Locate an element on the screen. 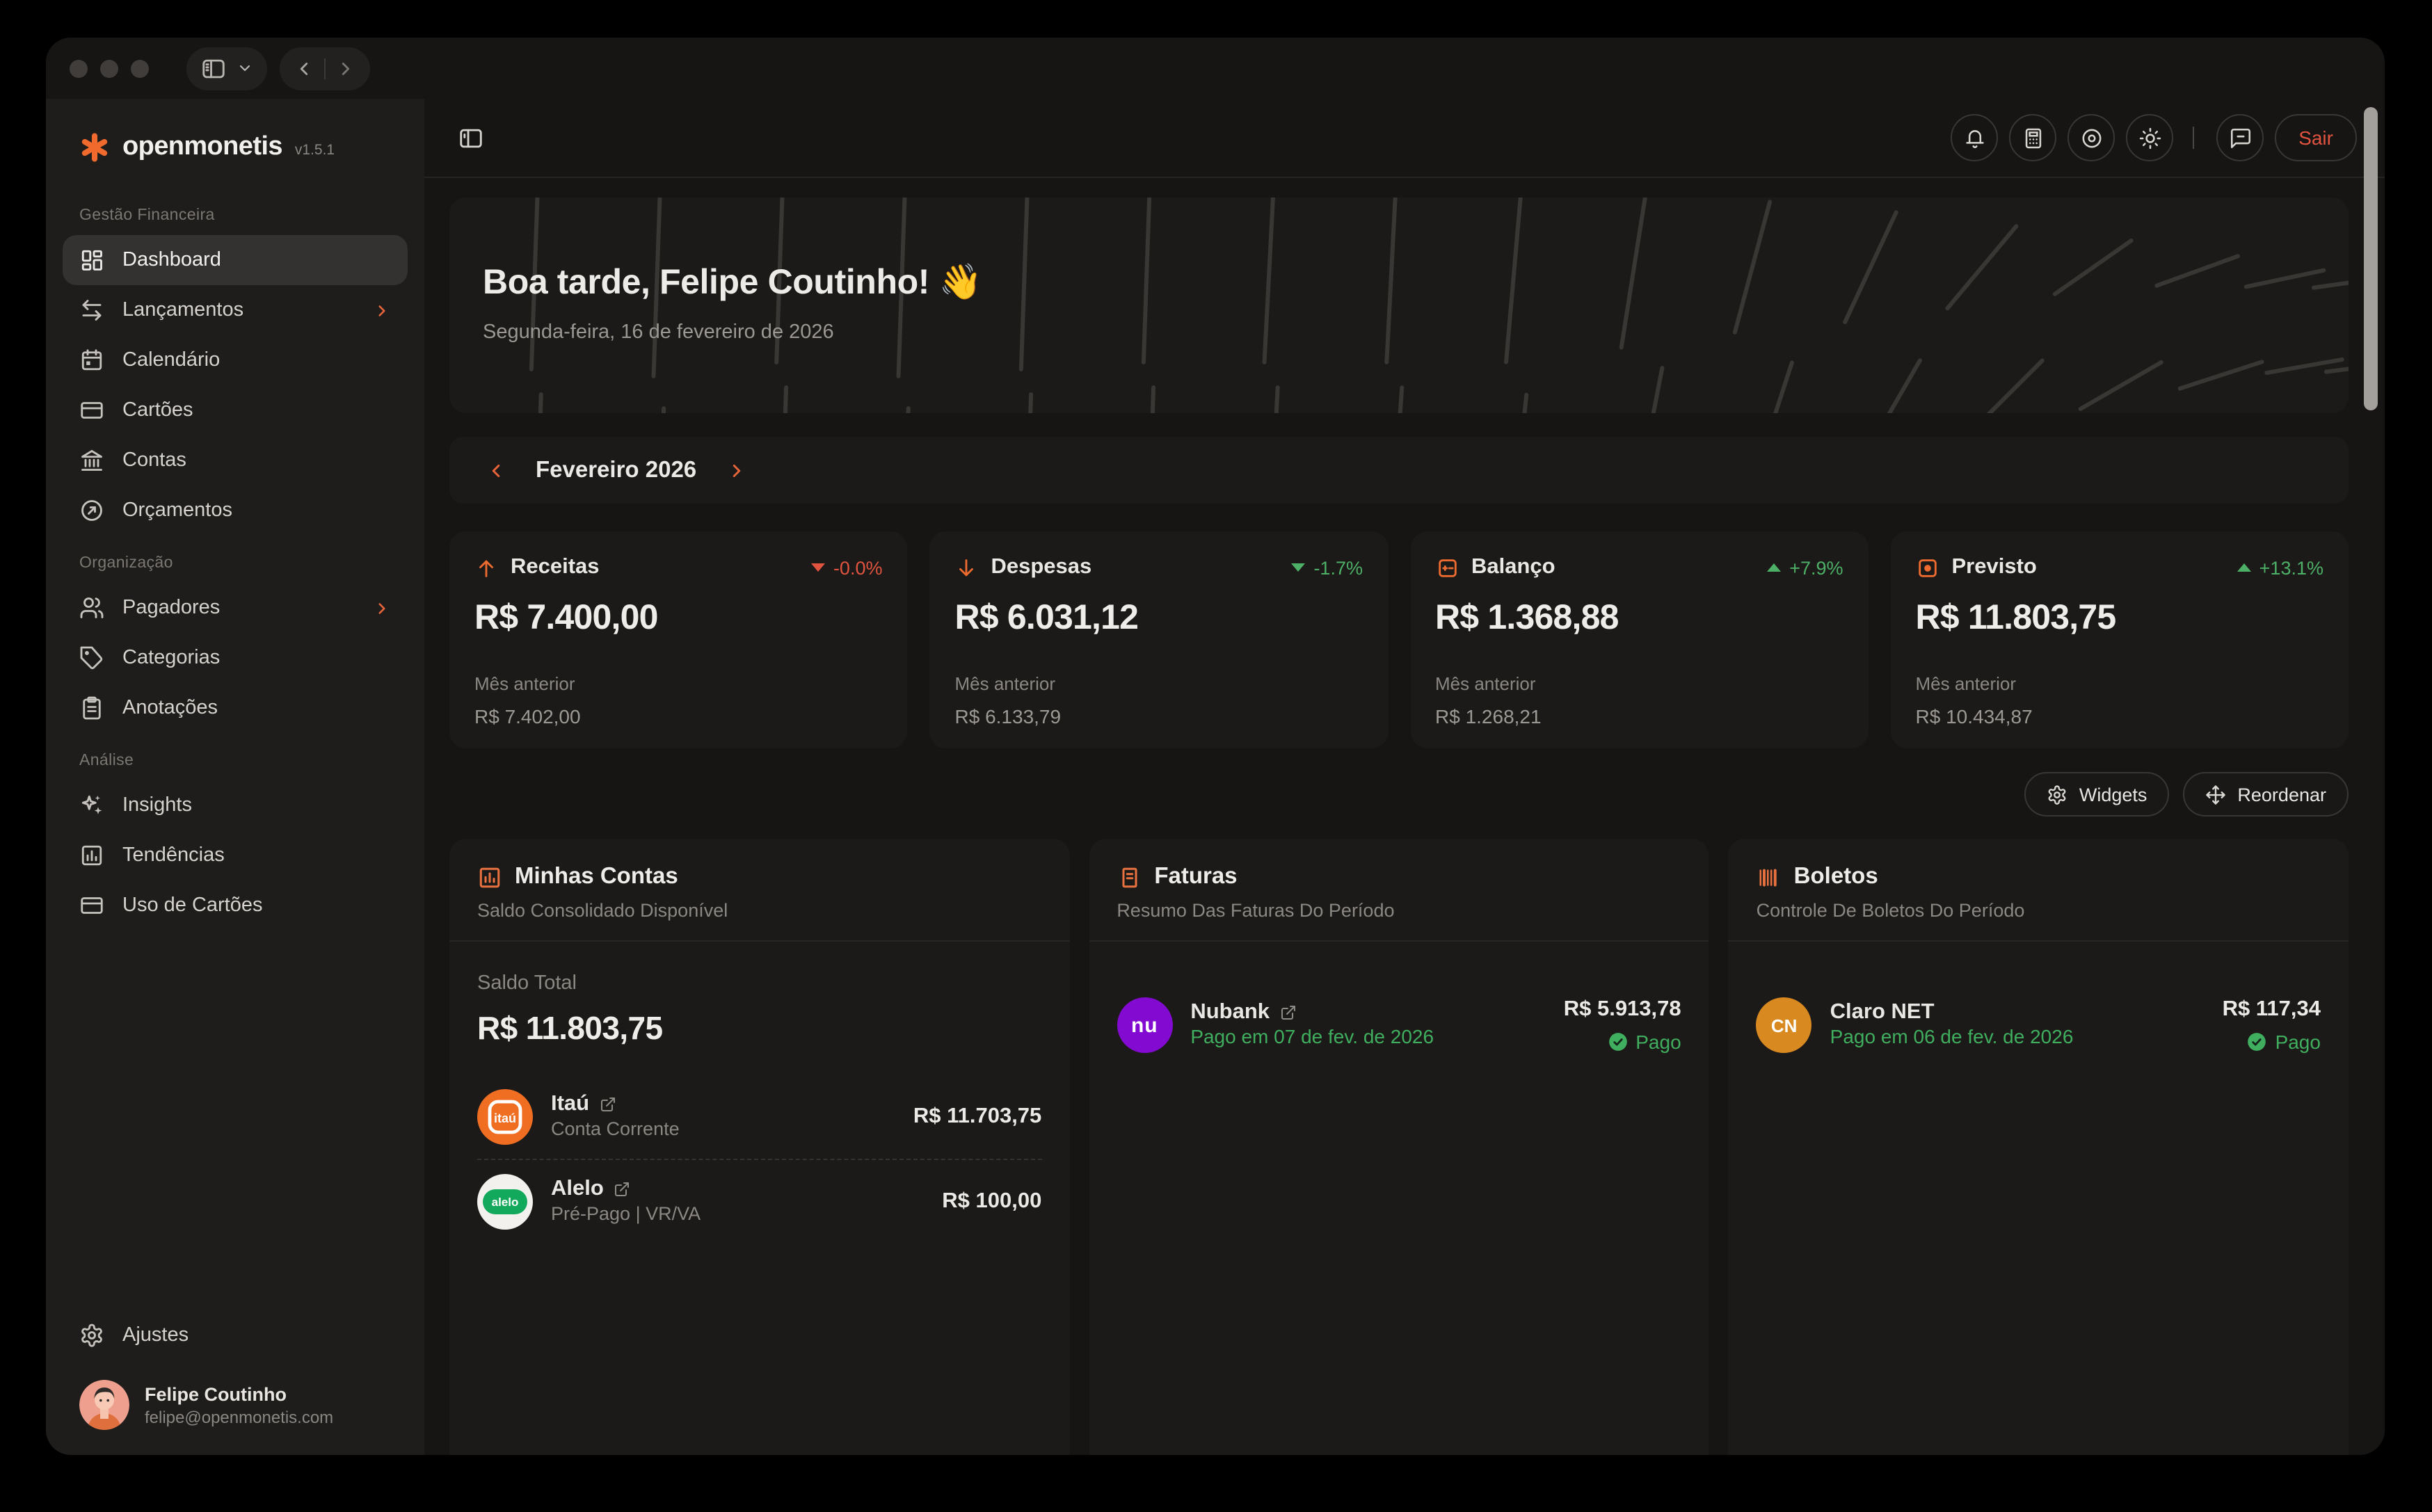 Image resolution: width=2432 pixels, height=1512 pixels. plus-minus-square-icon is located at coordinates (1447, 567).